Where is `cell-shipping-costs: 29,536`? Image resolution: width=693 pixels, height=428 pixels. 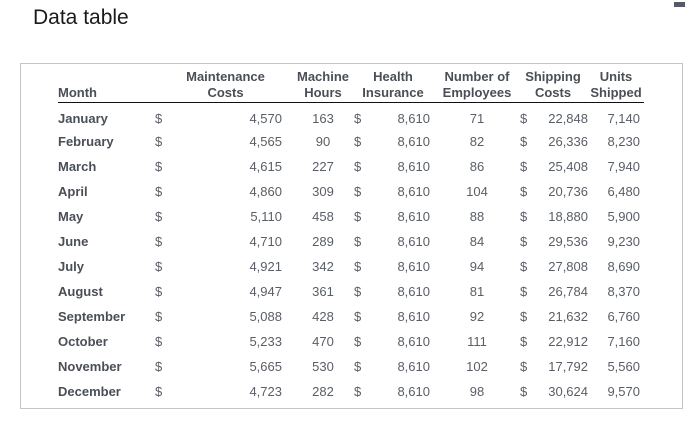 cell-shipping-costs: 29,536 is located at coordinates (568, 241).